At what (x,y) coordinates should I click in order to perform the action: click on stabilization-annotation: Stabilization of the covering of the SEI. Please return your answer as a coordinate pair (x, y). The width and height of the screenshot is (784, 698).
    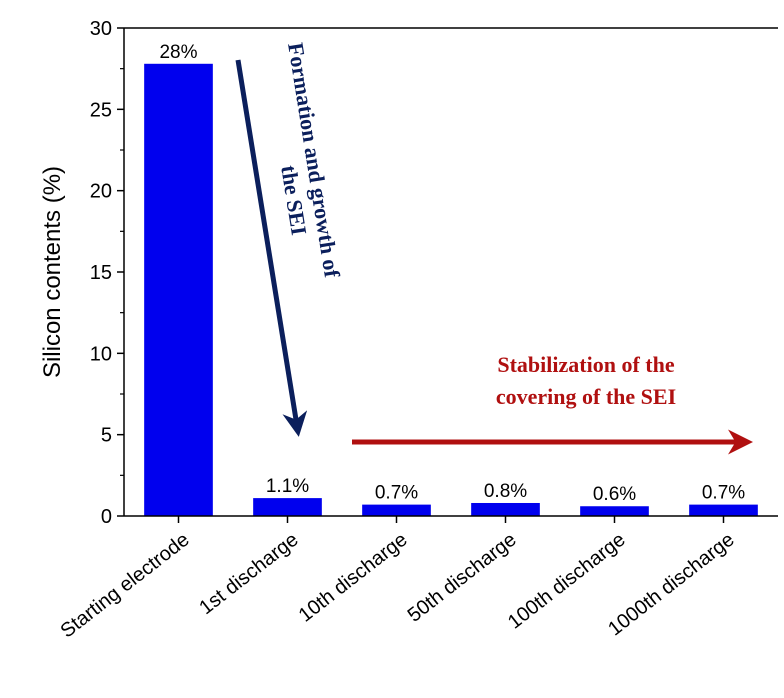
    Looking at the image, I should click on (586, 380).